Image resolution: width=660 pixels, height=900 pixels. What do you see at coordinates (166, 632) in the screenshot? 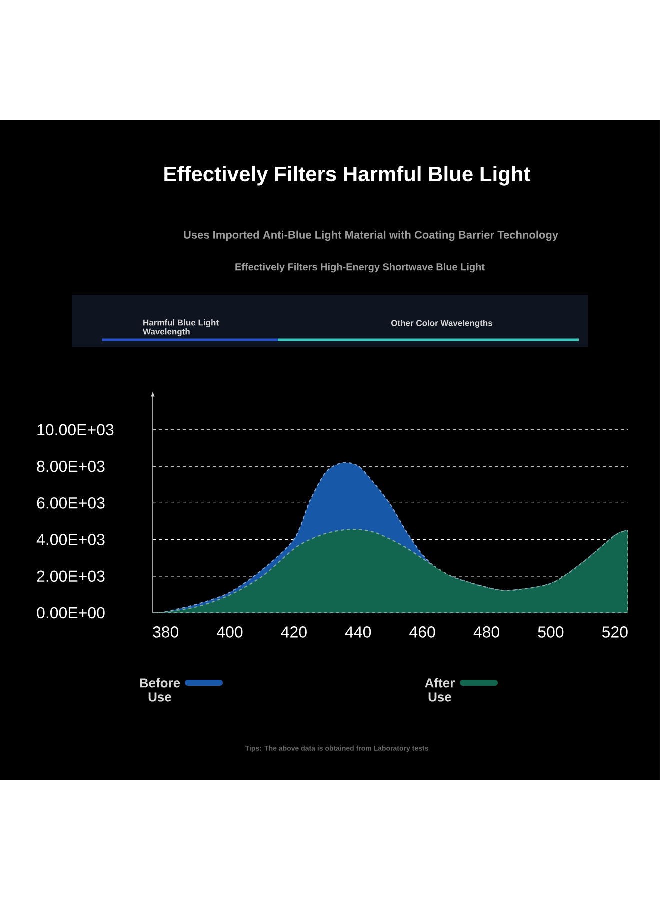
I see `x-tick-label: 380` at bounding box center [166, 632].